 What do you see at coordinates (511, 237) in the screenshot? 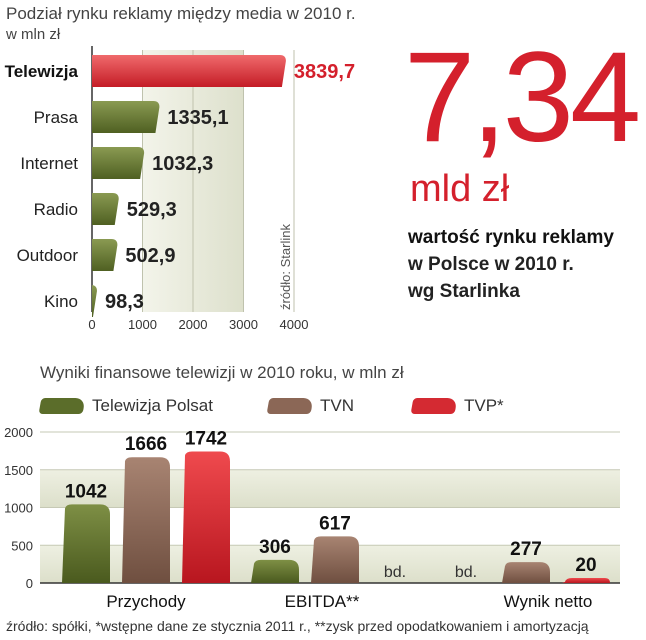
I see `headline-desc-bold: wartość rynku reklamy` at bounding box center [511, 237].